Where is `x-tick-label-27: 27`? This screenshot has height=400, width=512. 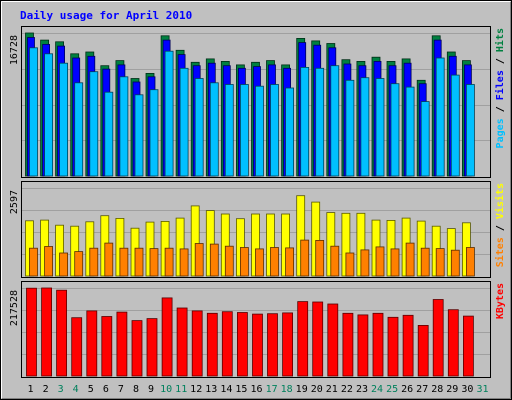 x-tick-label-27: 27 is located at coordinates (422, 389).